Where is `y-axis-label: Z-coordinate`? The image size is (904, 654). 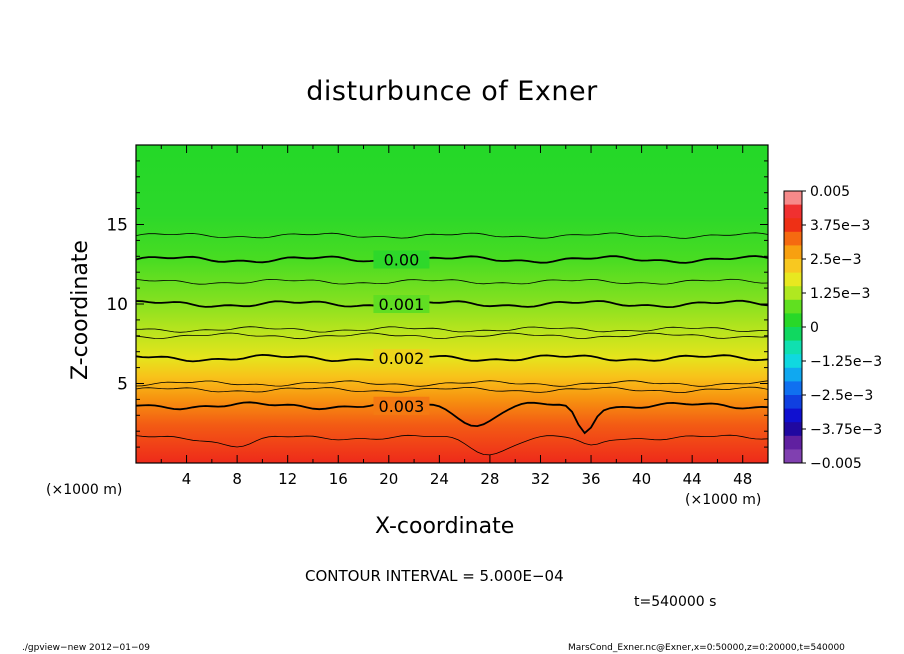 y-axis-label: Z-coordinate is located at coordinates (80, 310).